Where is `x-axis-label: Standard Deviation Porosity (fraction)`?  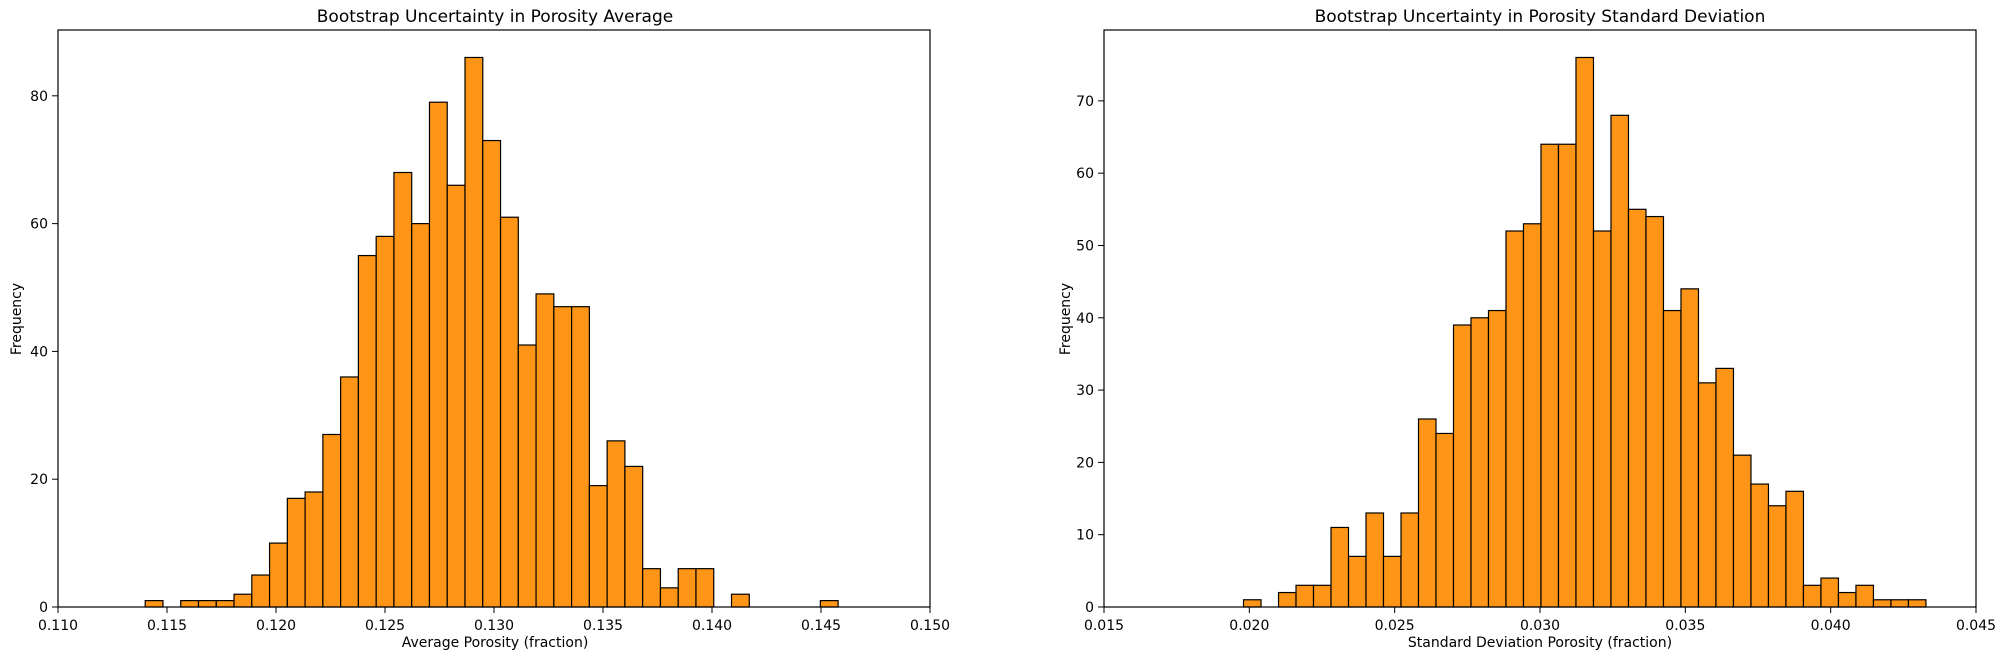
x-axis-label: Standard Deviation Porosity (fraction) is located at coordinates (1540, 643).